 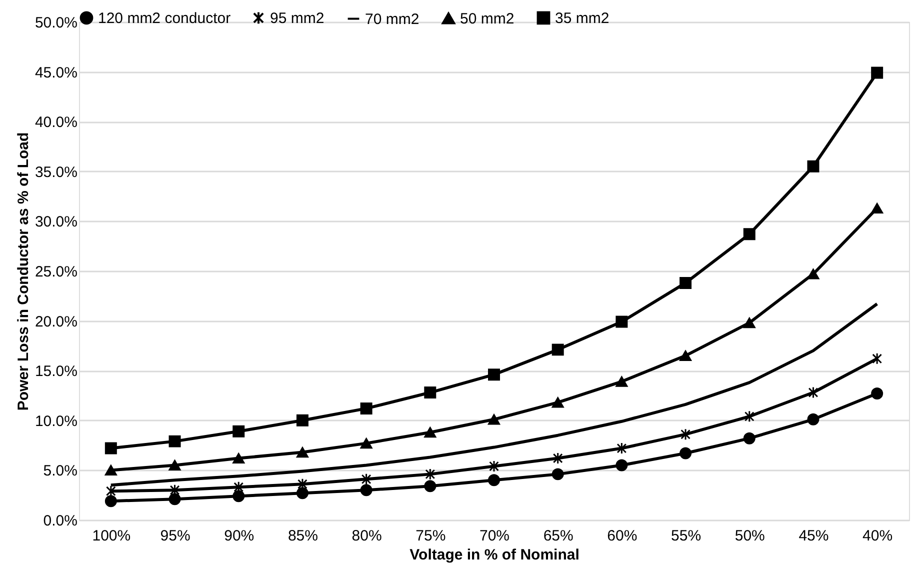 What do you see at coordinates (558, 536) in the screenshot?
I see `x-tick-label: 65%` at bounding box center [558, 536].